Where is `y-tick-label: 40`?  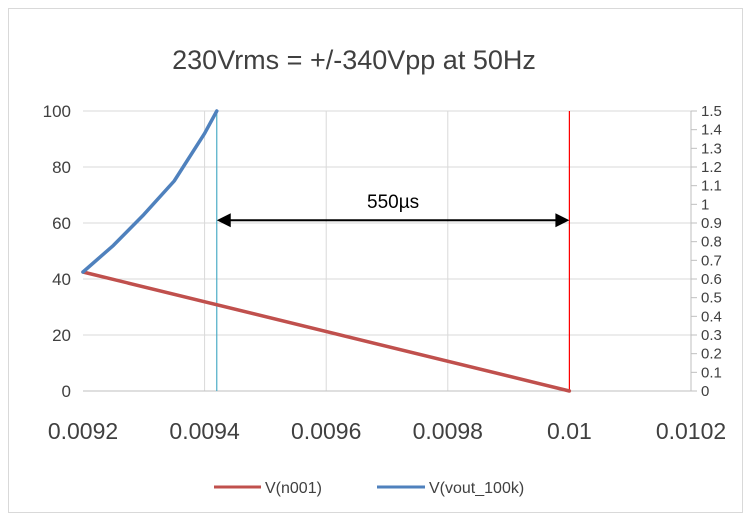 y-tick-label: 40 is located at coordinates (61, 279).